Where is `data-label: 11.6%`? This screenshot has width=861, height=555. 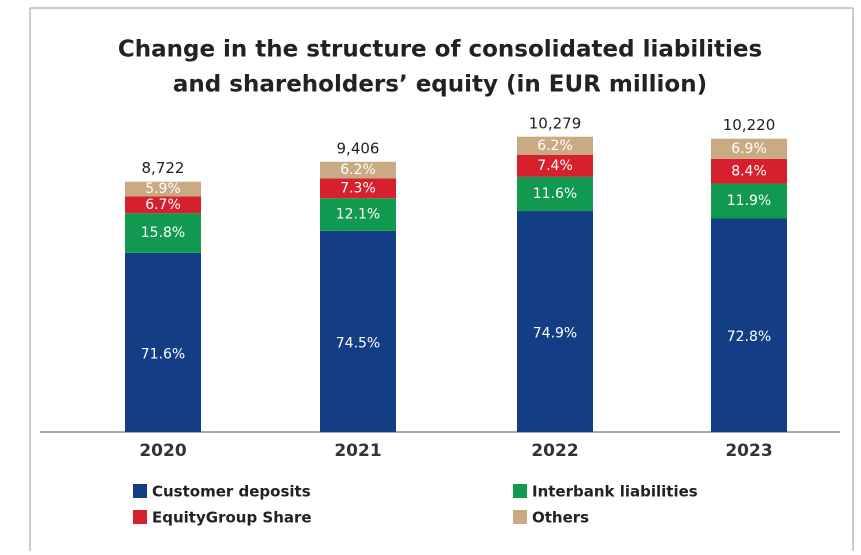
data-label: 11.6% is located at coordinates (555, 194).